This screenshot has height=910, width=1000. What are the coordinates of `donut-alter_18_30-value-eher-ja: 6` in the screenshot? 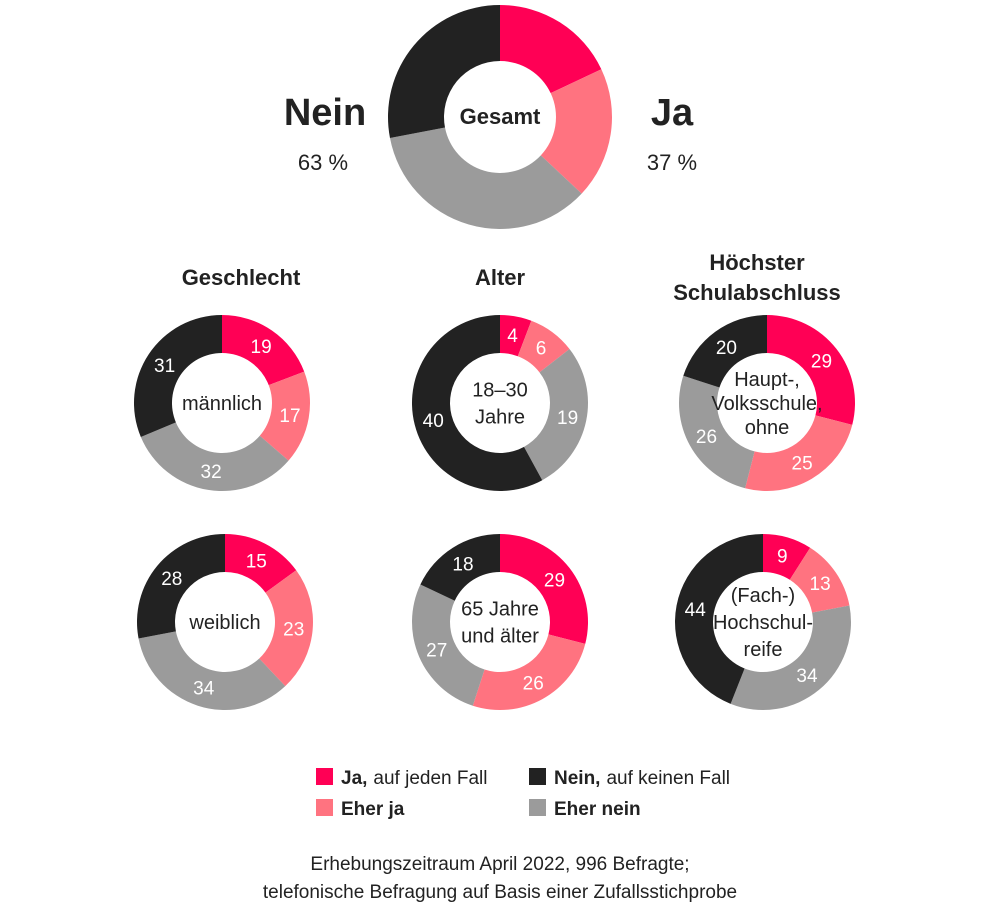 It's located at (541, 349).